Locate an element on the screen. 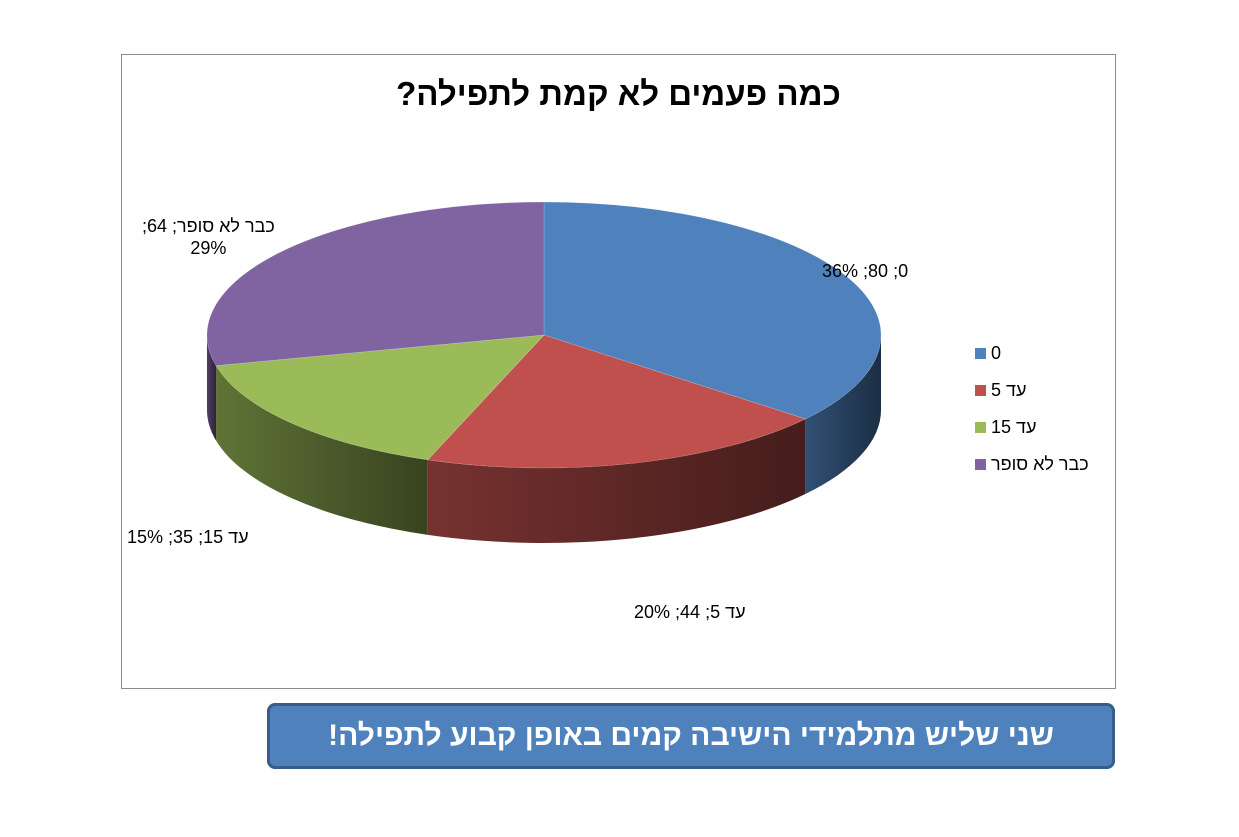  legend-item: עד 5 is located at coordinates (1032, 390).